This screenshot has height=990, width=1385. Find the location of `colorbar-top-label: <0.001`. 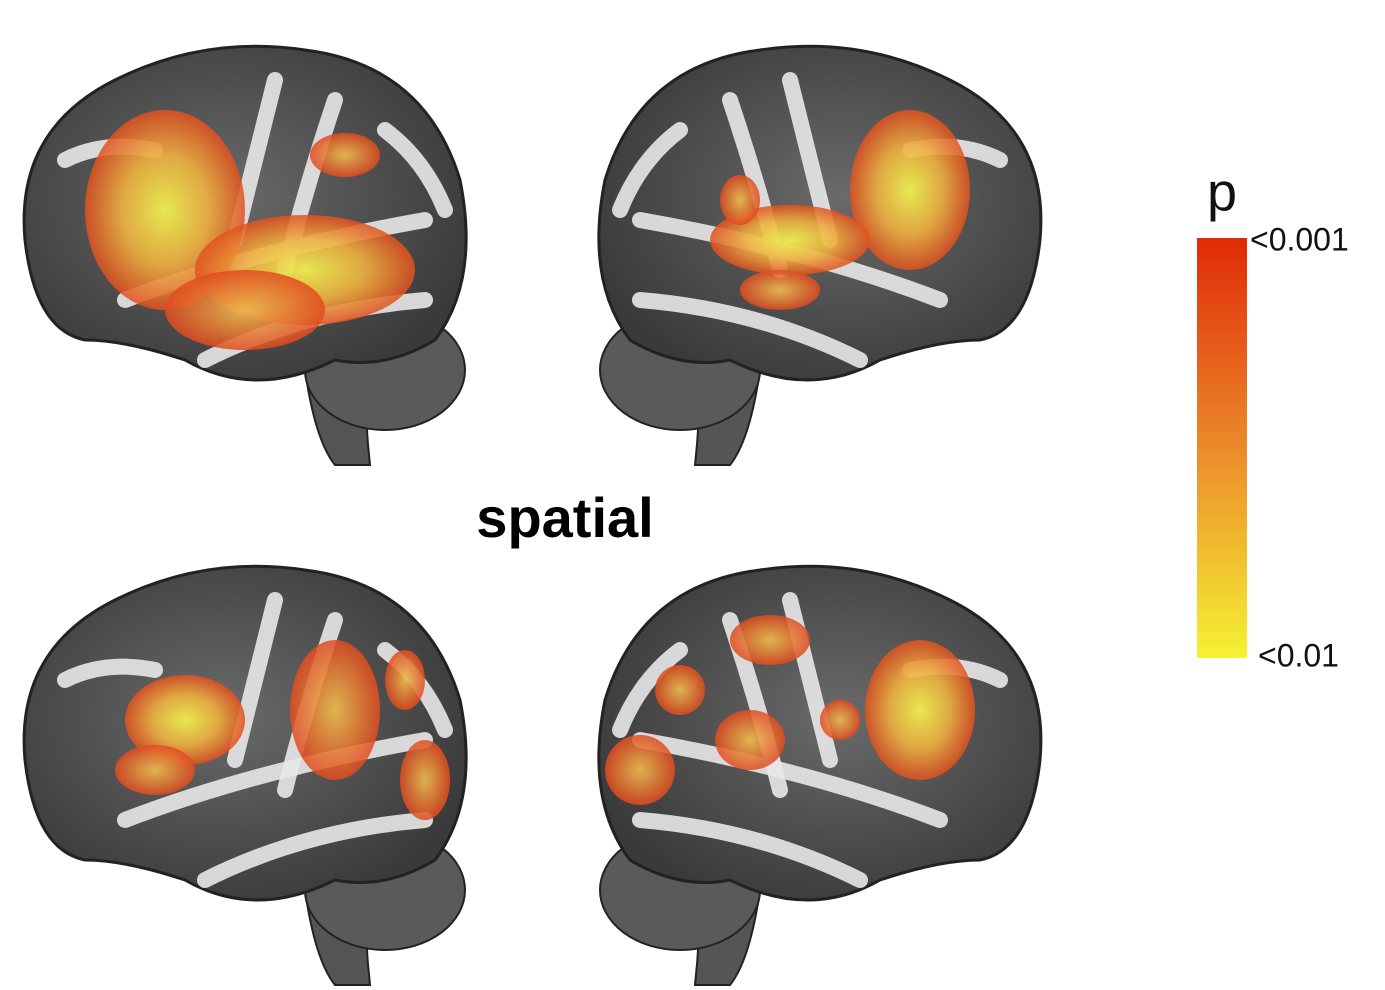

colorbar-top-label: <0.001 is located at coordinates (1299, 239).